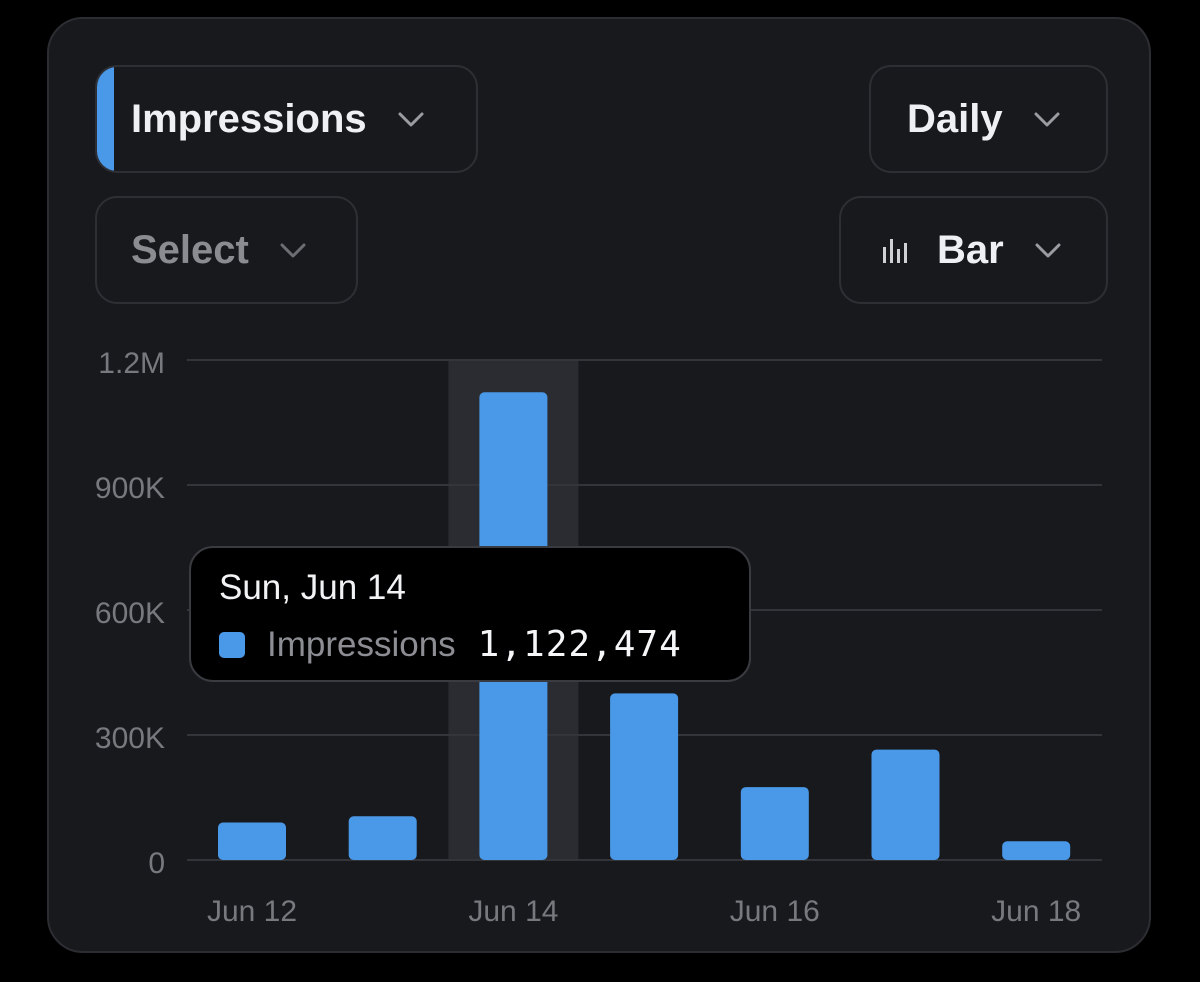 The width and height of the screenshot is (1200, 982). I want to click on tooltip-value: 1,122,474, so click(579, 644).